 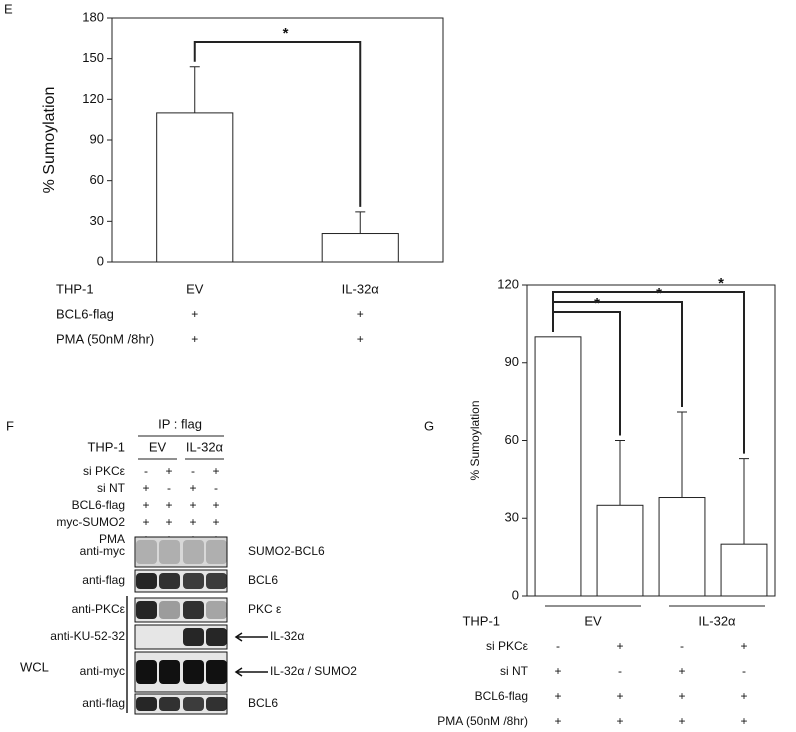 I want to click on condition-label: PMA, so click(x=112, y=539).